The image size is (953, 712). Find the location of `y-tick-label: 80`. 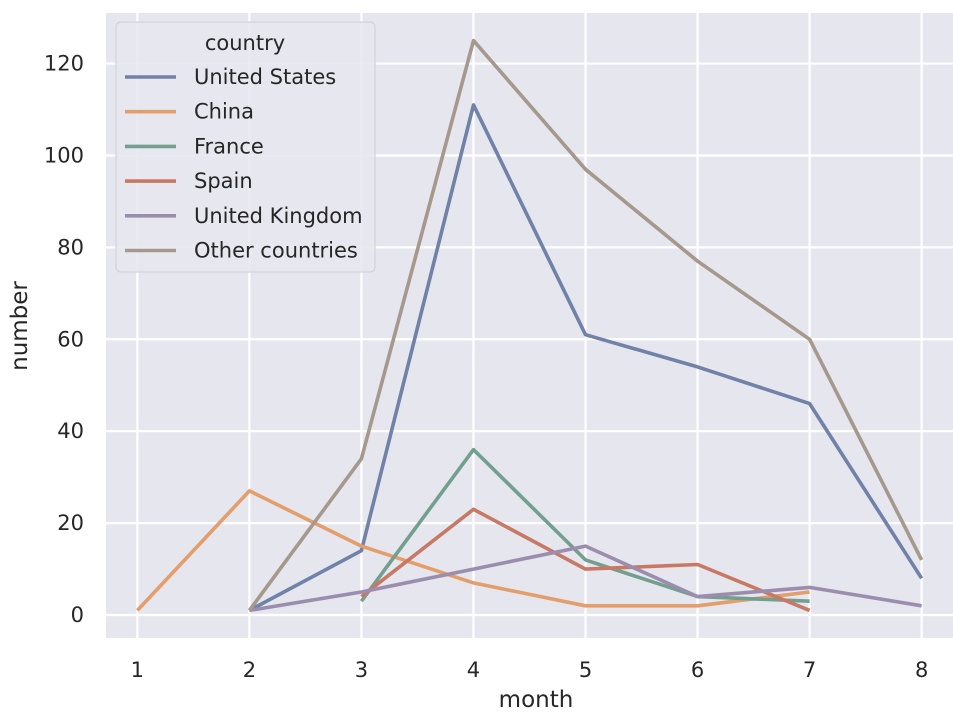

y-tick-label: 80 is located at coordinates (70, 247).